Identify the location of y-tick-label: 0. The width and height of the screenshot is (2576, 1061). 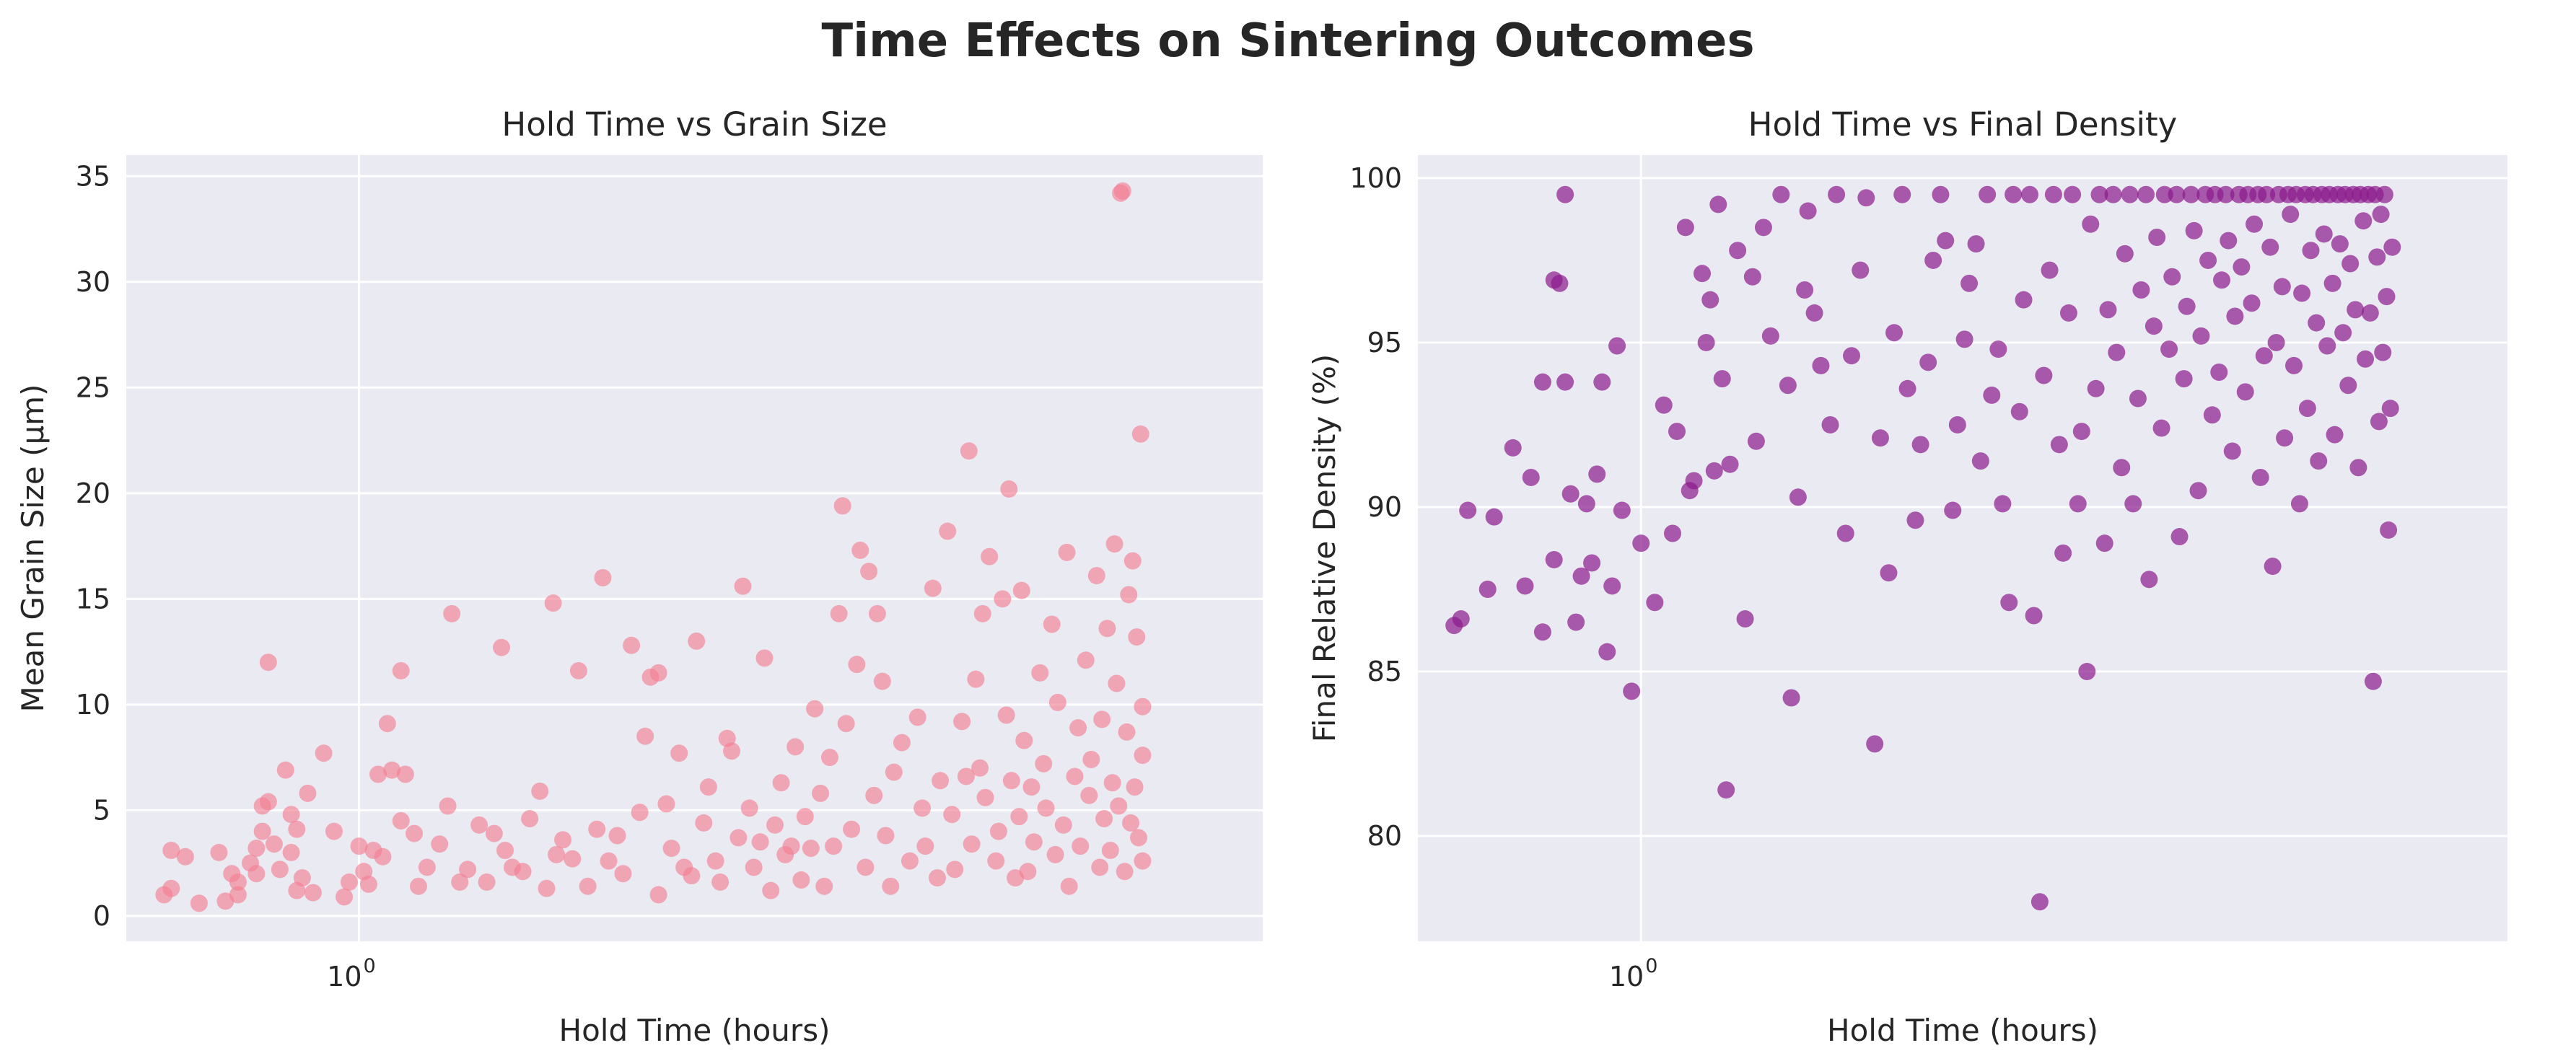
(101, 916).